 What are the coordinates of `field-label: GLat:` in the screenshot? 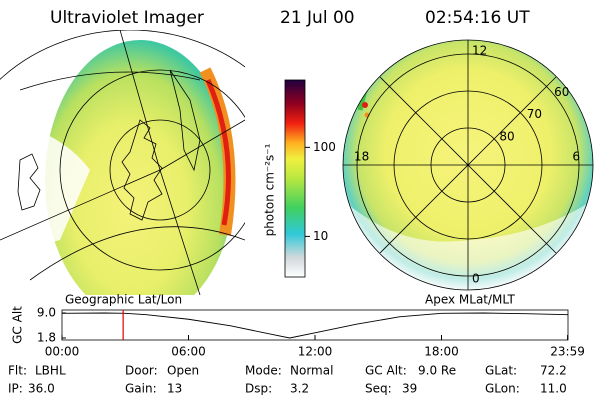 It's located at (501, 371).